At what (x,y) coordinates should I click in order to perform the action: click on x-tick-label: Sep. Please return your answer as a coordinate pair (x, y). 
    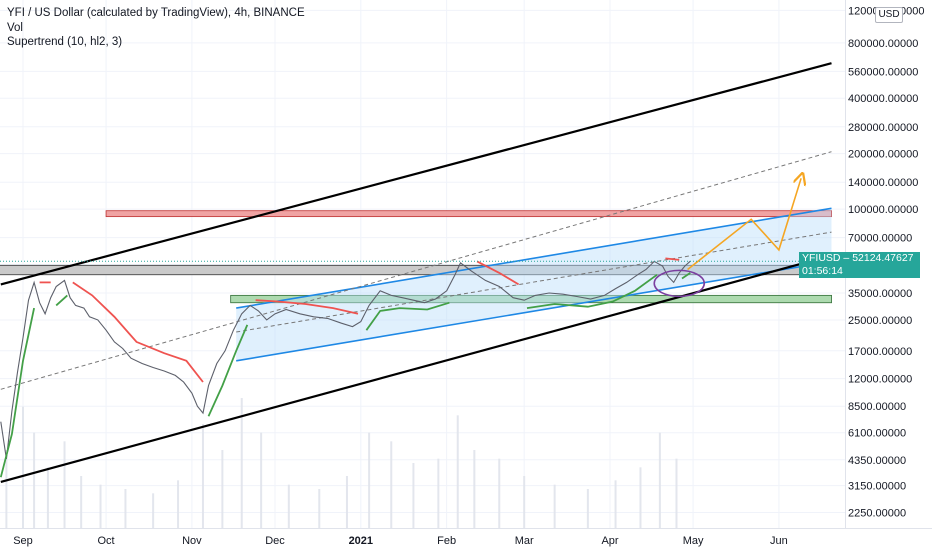
    Looking at the image, I should click on (23, 541).